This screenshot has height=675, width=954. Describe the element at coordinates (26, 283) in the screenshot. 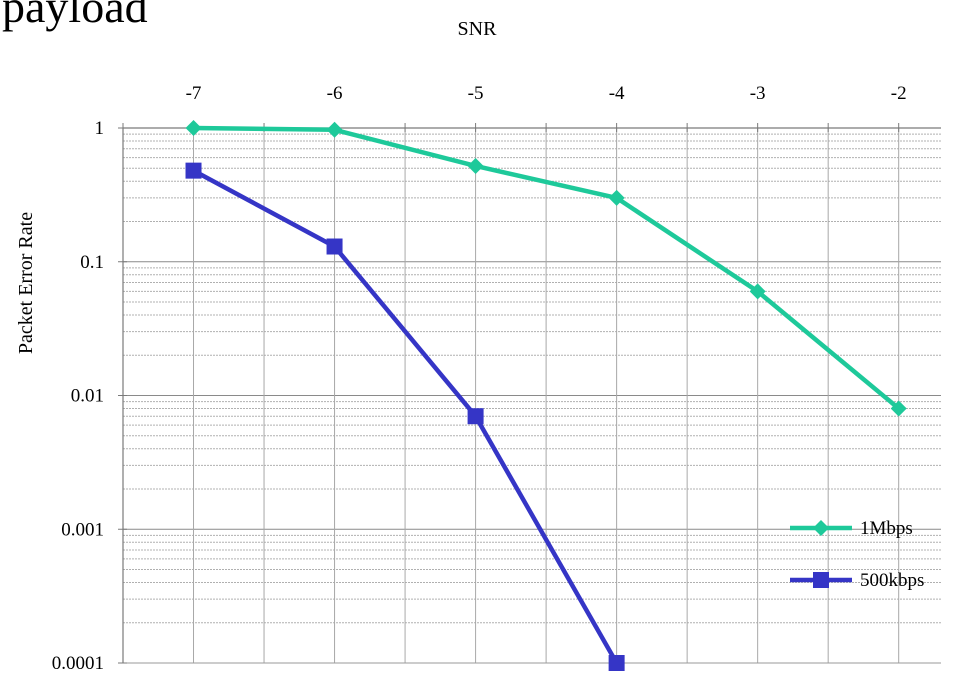

I see `y-axis-title: Packet Error Rate` at that location.